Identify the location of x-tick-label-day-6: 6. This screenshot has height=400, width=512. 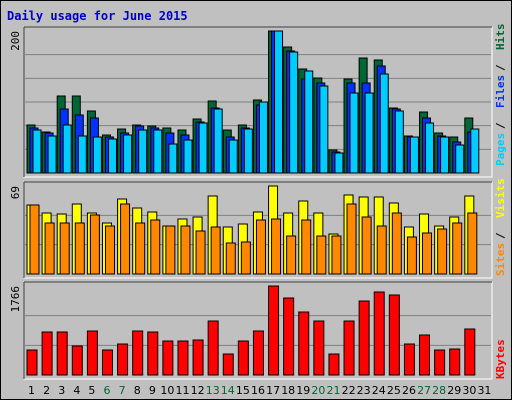
(107, 390).